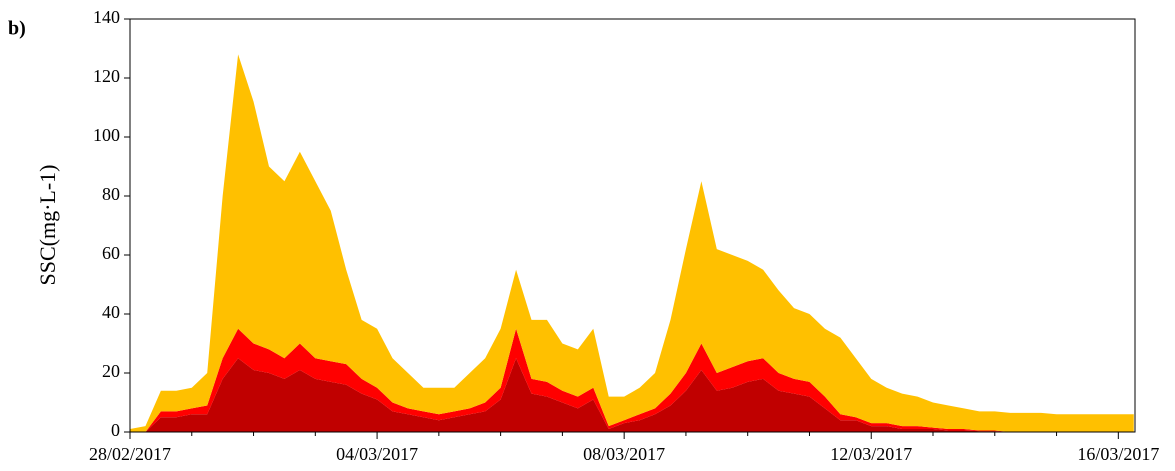 This screenshot has width=1175, height=471. I want to click on y-axis-label: SSC(mg·L-1), so click(47, 225).